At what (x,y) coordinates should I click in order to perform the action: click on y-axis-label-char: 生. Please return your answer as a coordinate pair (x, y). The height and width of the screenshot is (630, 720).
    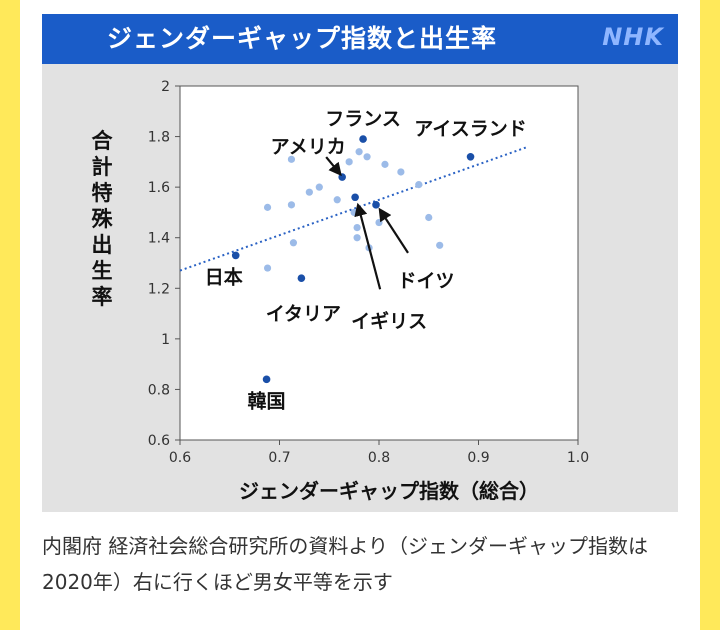
    Looking at the image, I should click on (102, 271).